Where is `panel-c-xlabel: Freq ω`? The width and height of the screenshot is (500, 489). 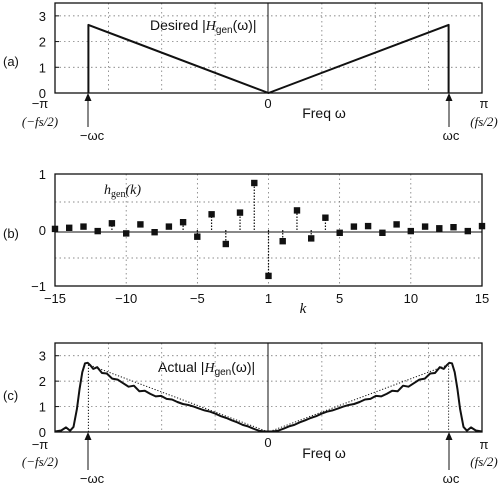 panel-c-xlabel: Freq ω is located at coordinates (324, 453).